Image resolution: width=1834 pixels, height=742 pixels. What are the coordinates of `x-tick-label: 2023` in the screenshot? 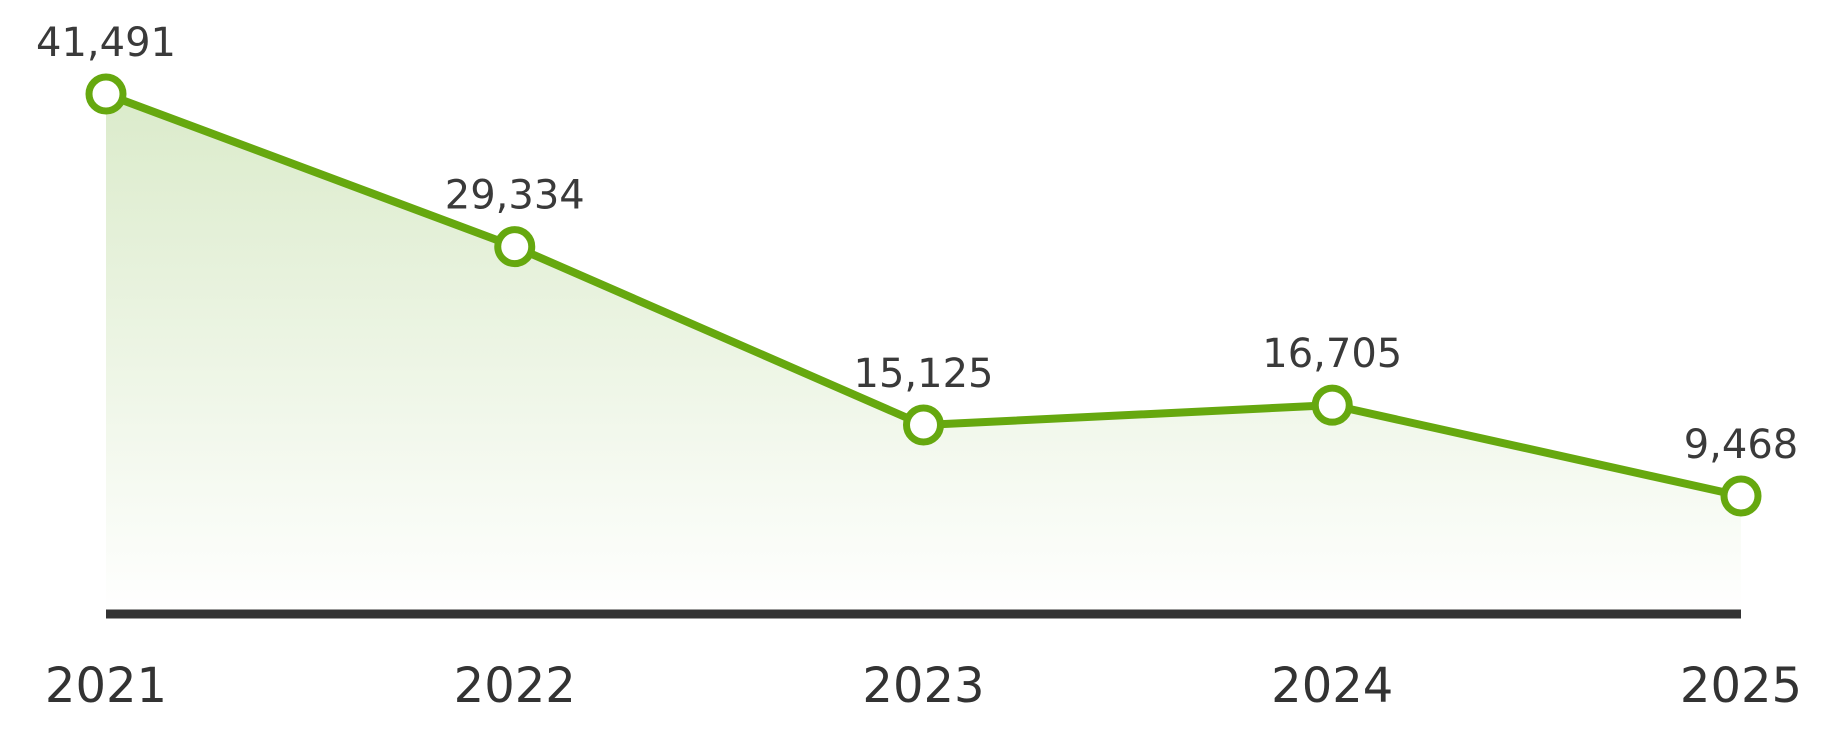 It's located at (923, 686).